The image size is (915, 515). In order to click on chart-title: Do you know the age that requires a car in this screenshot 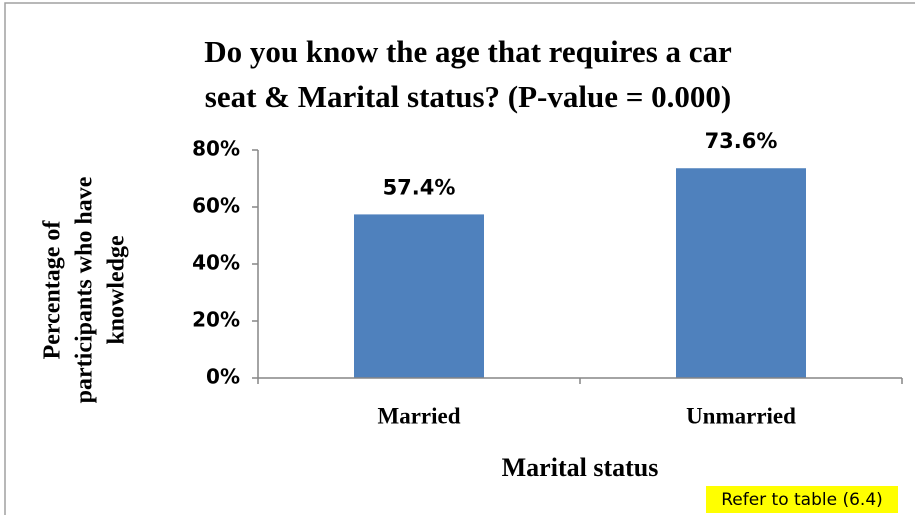, I will do `click(468, 51)`.